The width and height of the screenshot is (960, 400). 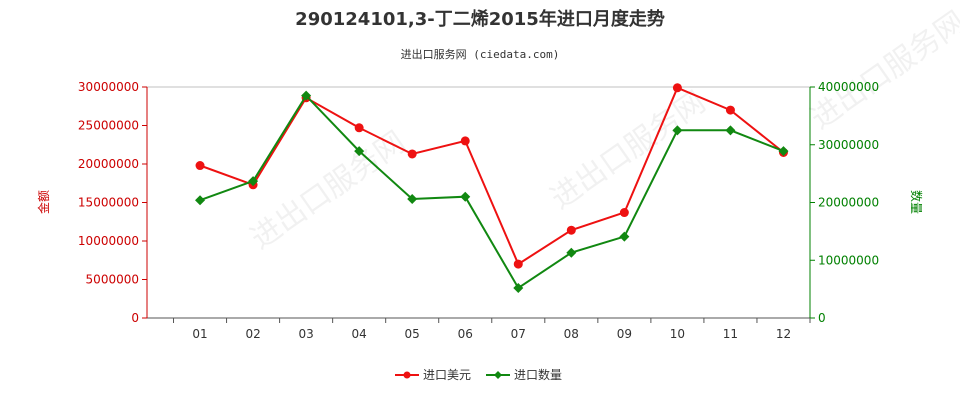 What do you see at coordinates (43, 202) in the screenshot?
I see `y-axis-label-left: 金额` at bounding box center [43, 202].